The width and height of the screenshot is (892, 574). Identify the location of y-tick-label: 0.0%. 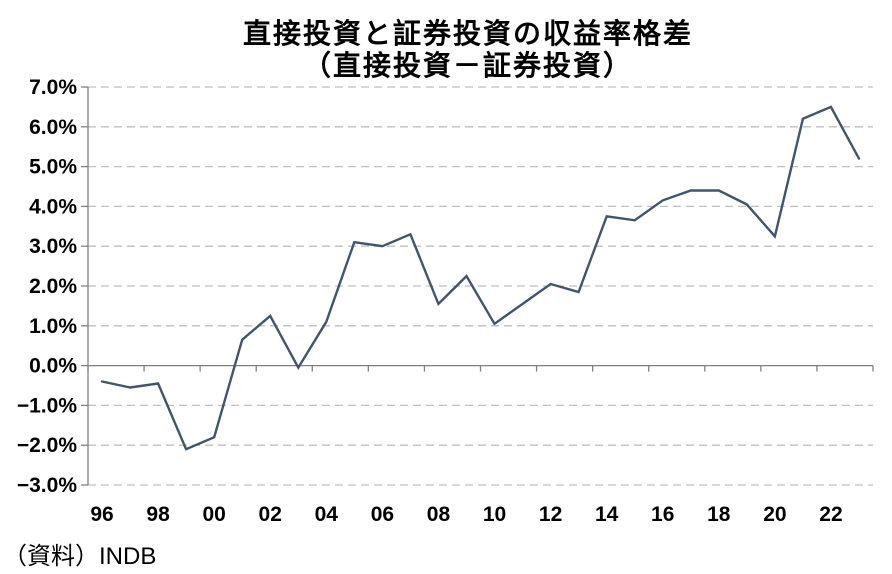
(53, 366).